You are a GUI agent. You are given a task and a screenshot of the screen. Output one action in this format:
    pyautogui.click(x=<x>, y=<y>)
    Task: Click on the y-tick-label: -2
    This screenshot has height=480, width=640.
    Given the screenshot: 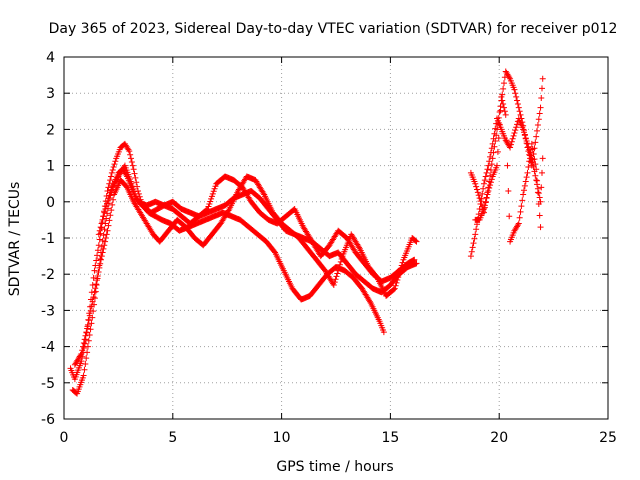 What is the action you would take?
    pyautogui.click(x=48, y=275)
    